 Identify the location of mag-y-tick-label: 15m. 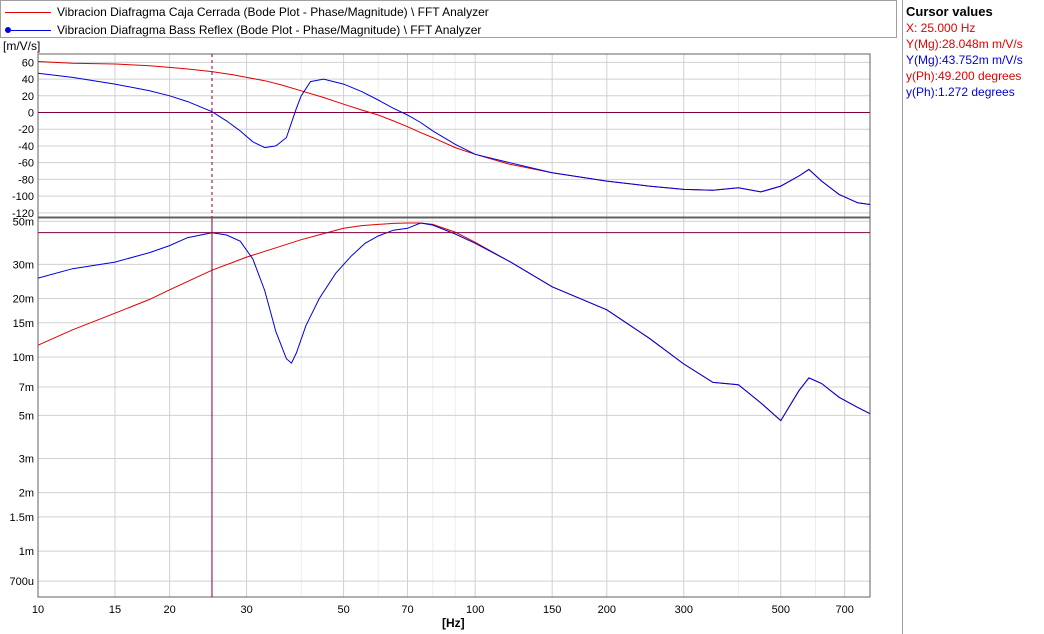
(23, 324).